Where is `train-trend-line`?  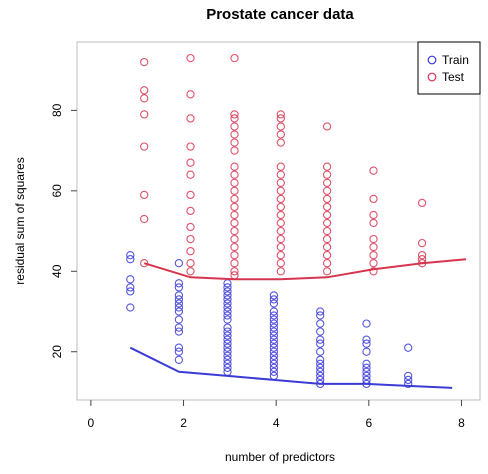
train-trend-line is located at coordinates (291, 367).